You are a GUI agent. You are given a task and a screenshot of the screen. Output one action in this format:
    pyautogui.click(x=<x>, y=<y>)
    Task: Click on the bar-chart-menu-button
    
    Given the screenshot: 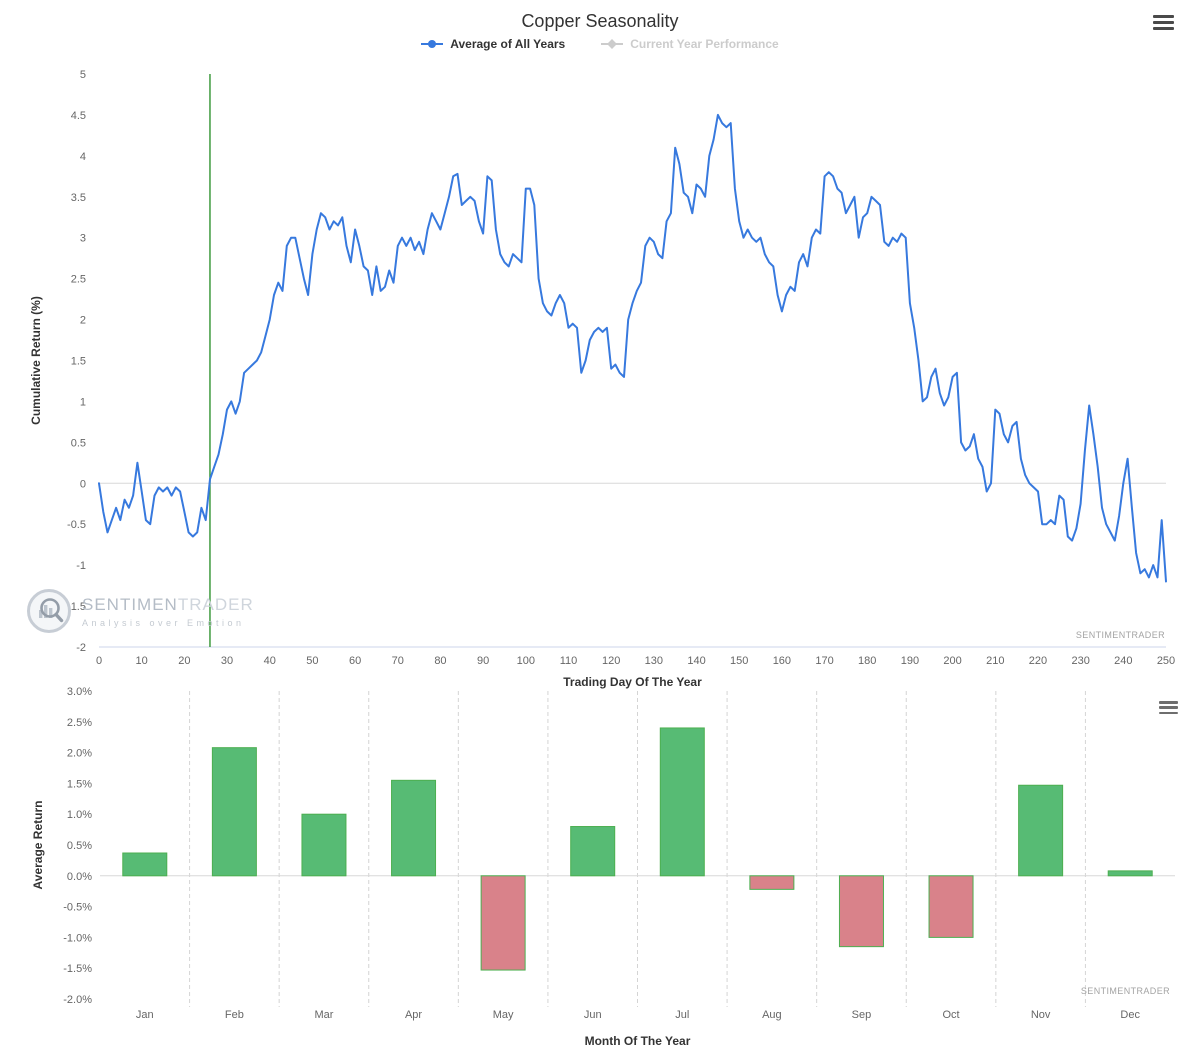 What is the action you would take?
    pyautogui.click(x=1168, y=707)
    